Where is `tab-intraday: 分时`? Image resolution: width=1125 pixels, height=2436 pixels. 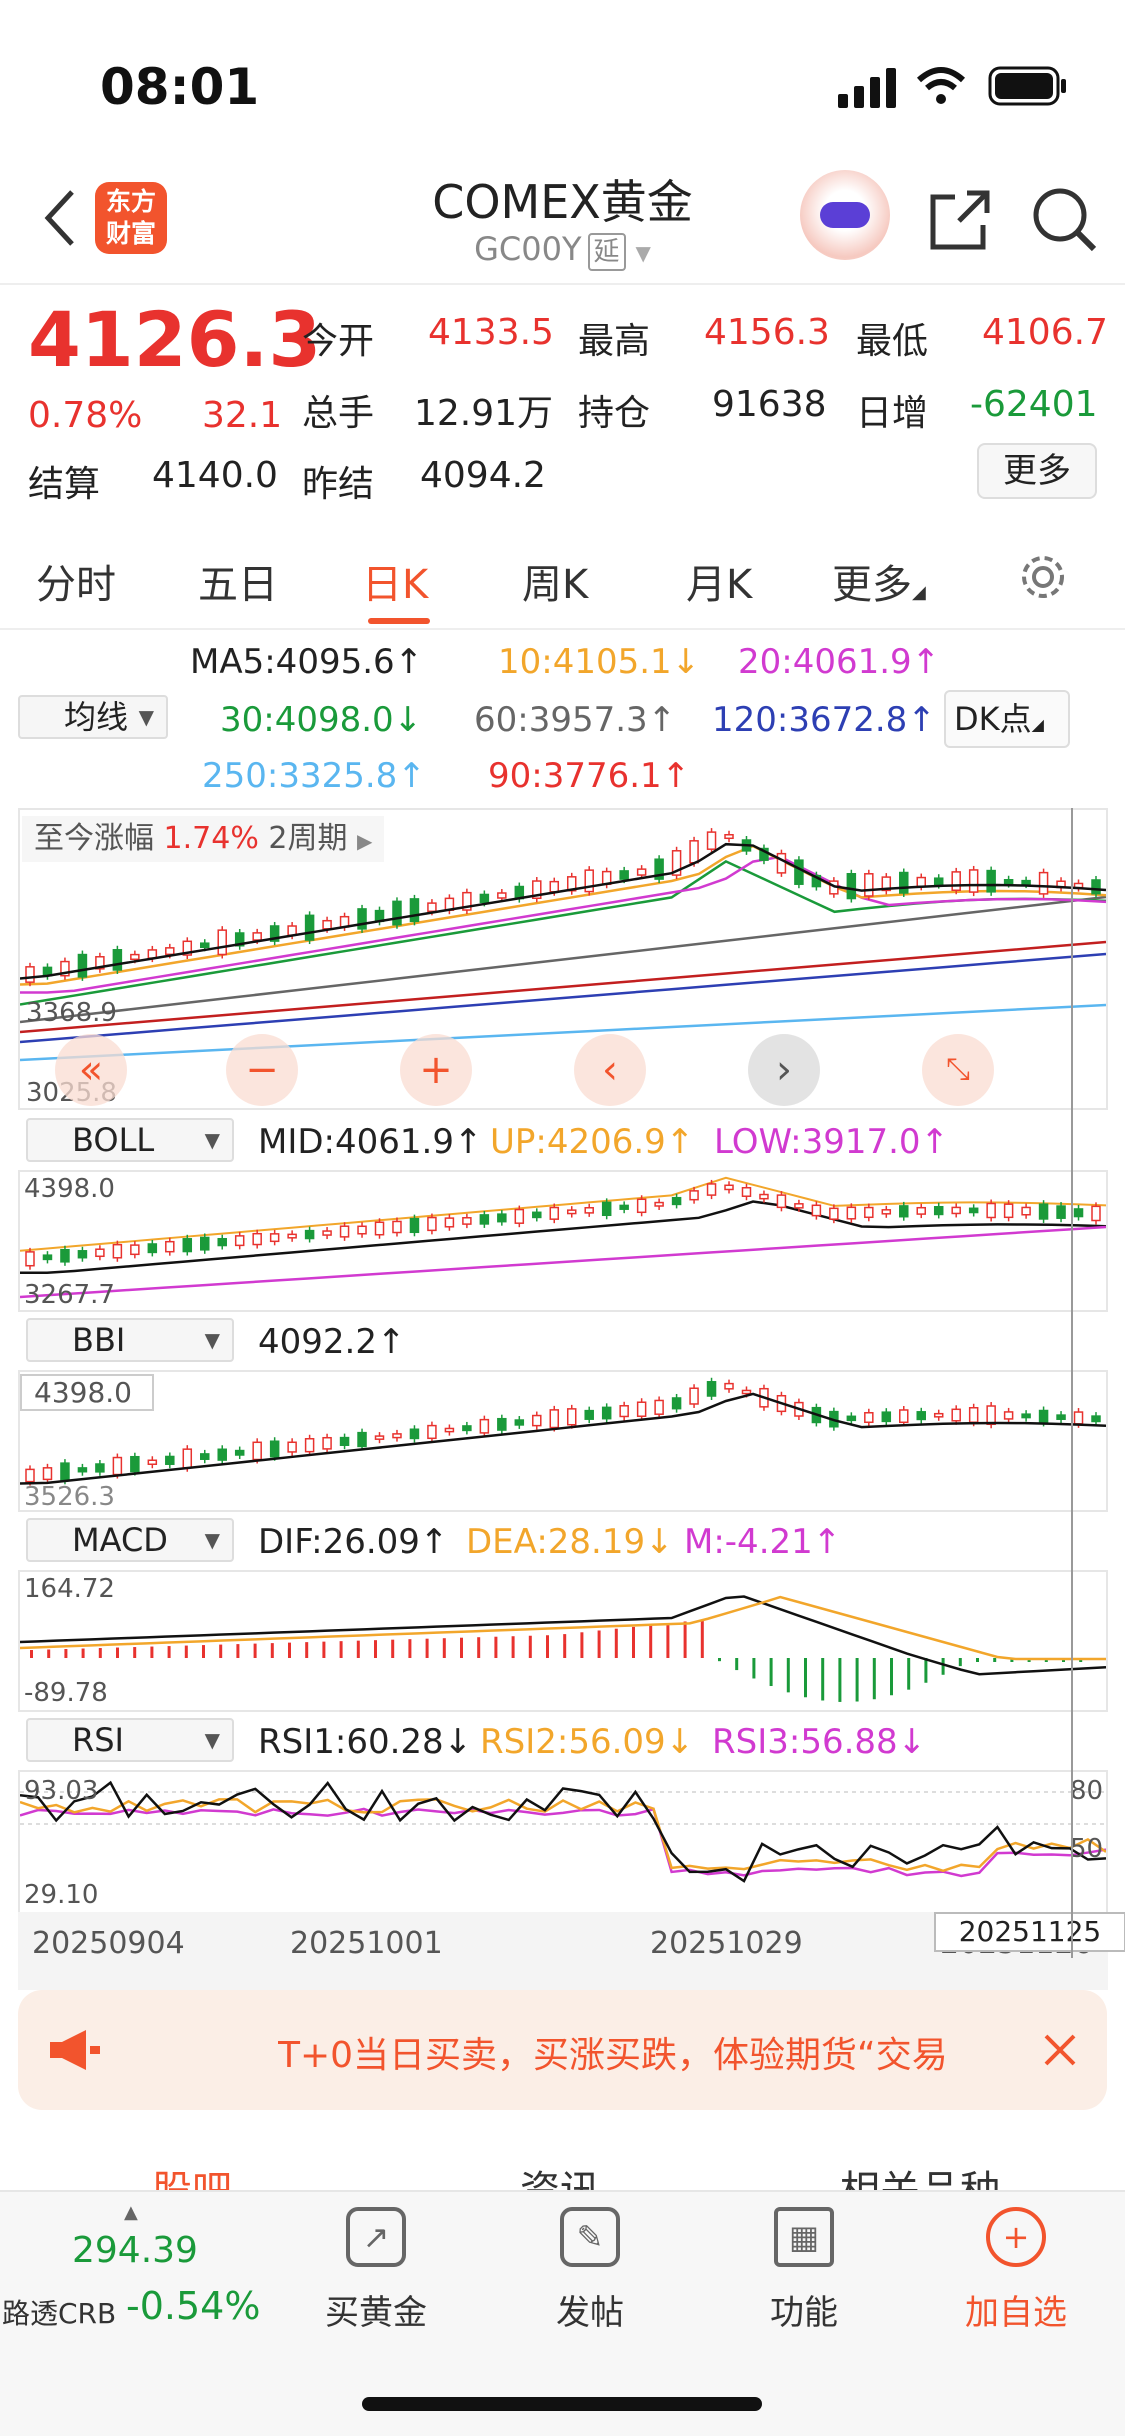
tab-intraday: 分时 is located at coordinates (76, 585).